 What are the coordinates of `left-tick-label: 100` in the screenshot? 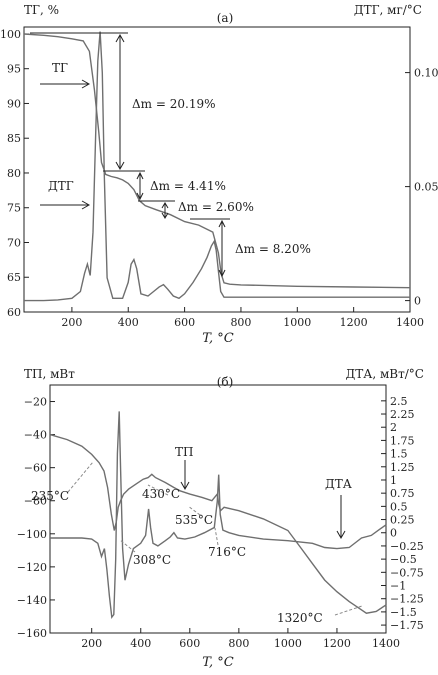 It's located at (10, 34).